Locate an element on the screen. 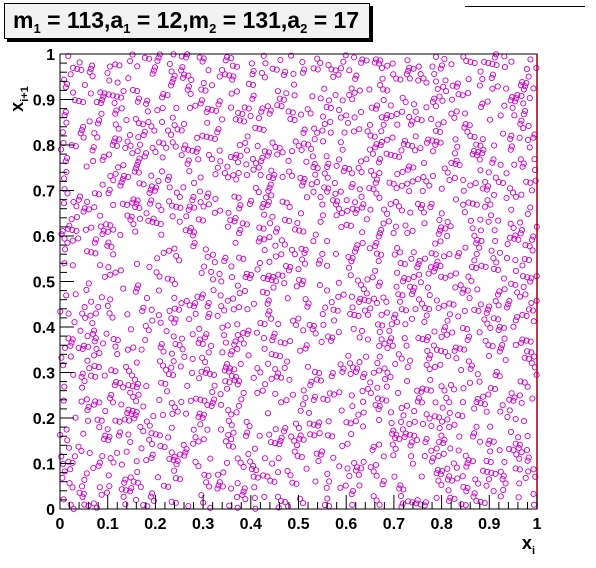 The height and width of the screenshot is (568, 596). title-part: a1 = 12, is located at coordinates (149, 21).